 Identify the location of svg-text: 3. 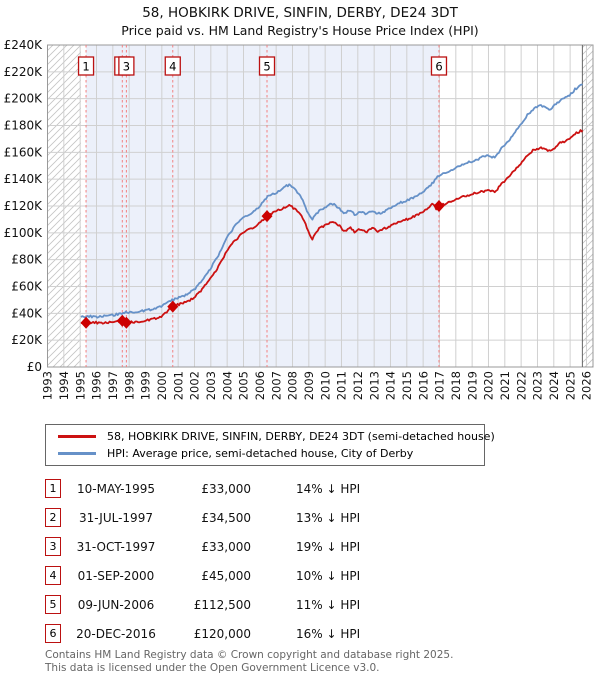
(126, 67).